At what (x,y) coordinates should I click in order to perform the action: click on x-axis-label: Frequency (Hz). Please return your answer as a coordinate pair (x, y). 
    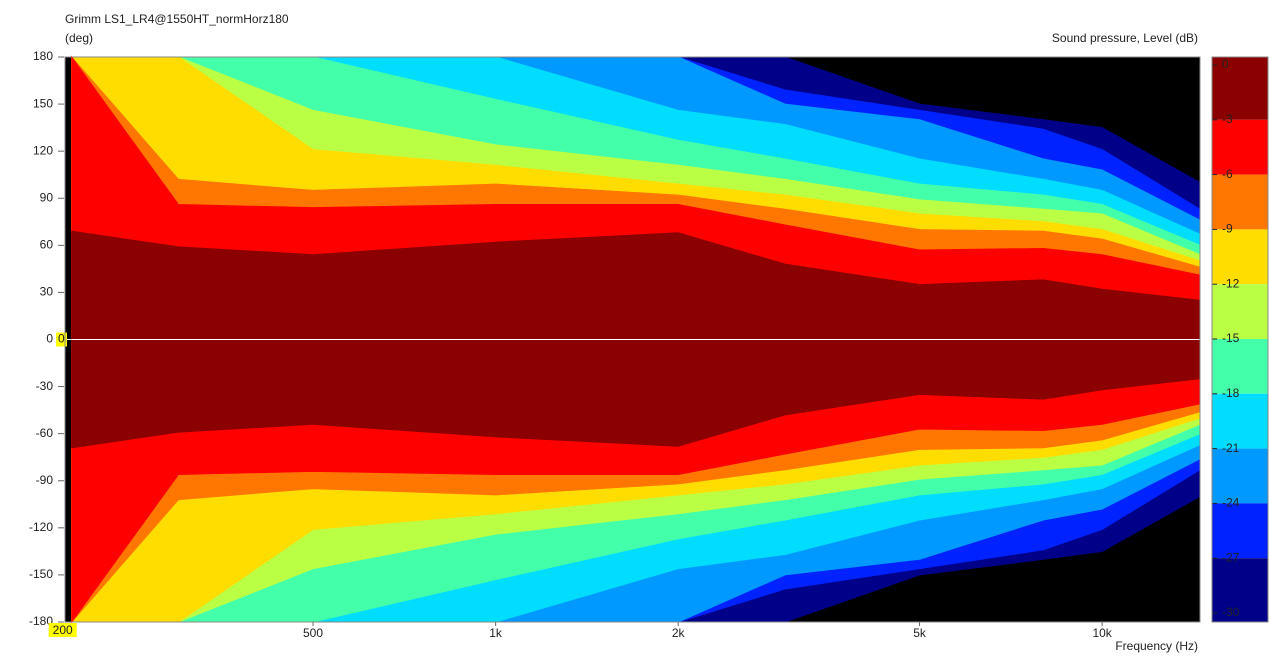
    Looking at the image, I should click on (1156, 646).